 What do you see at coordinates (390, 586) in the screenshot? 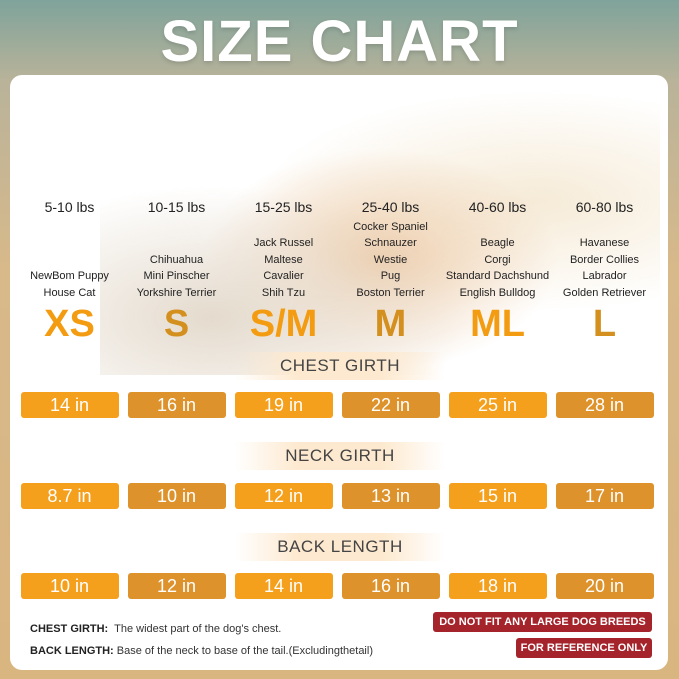
I see `back-length-value: 16 in` at bounding box center [390, 586].